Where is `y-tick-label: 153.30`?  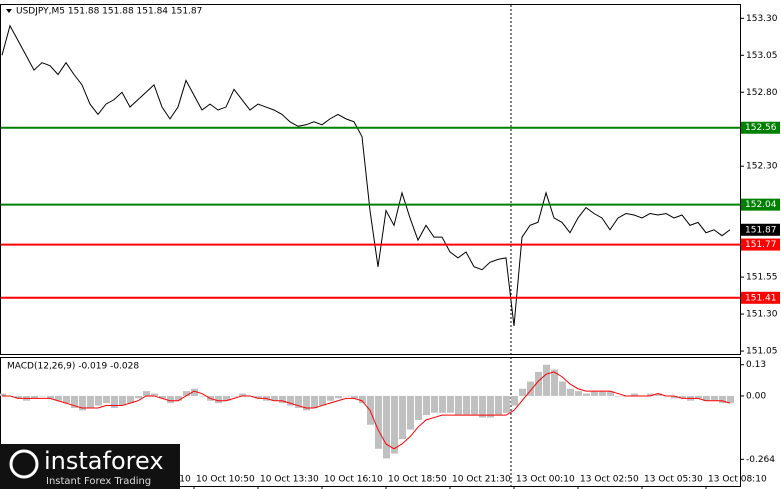 y-tick-label: 153.30 is located at coordinates (762, 19).